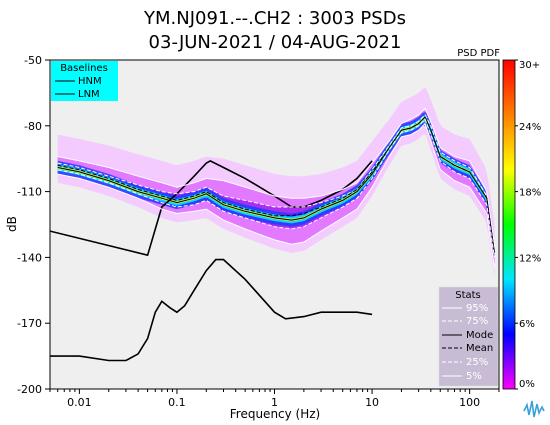 Image resolution: width=550 pixels, height=425 pixels. Describe the element at coordinates (211, 310) in the screenshot. I see `series-line-lnm` at that location.